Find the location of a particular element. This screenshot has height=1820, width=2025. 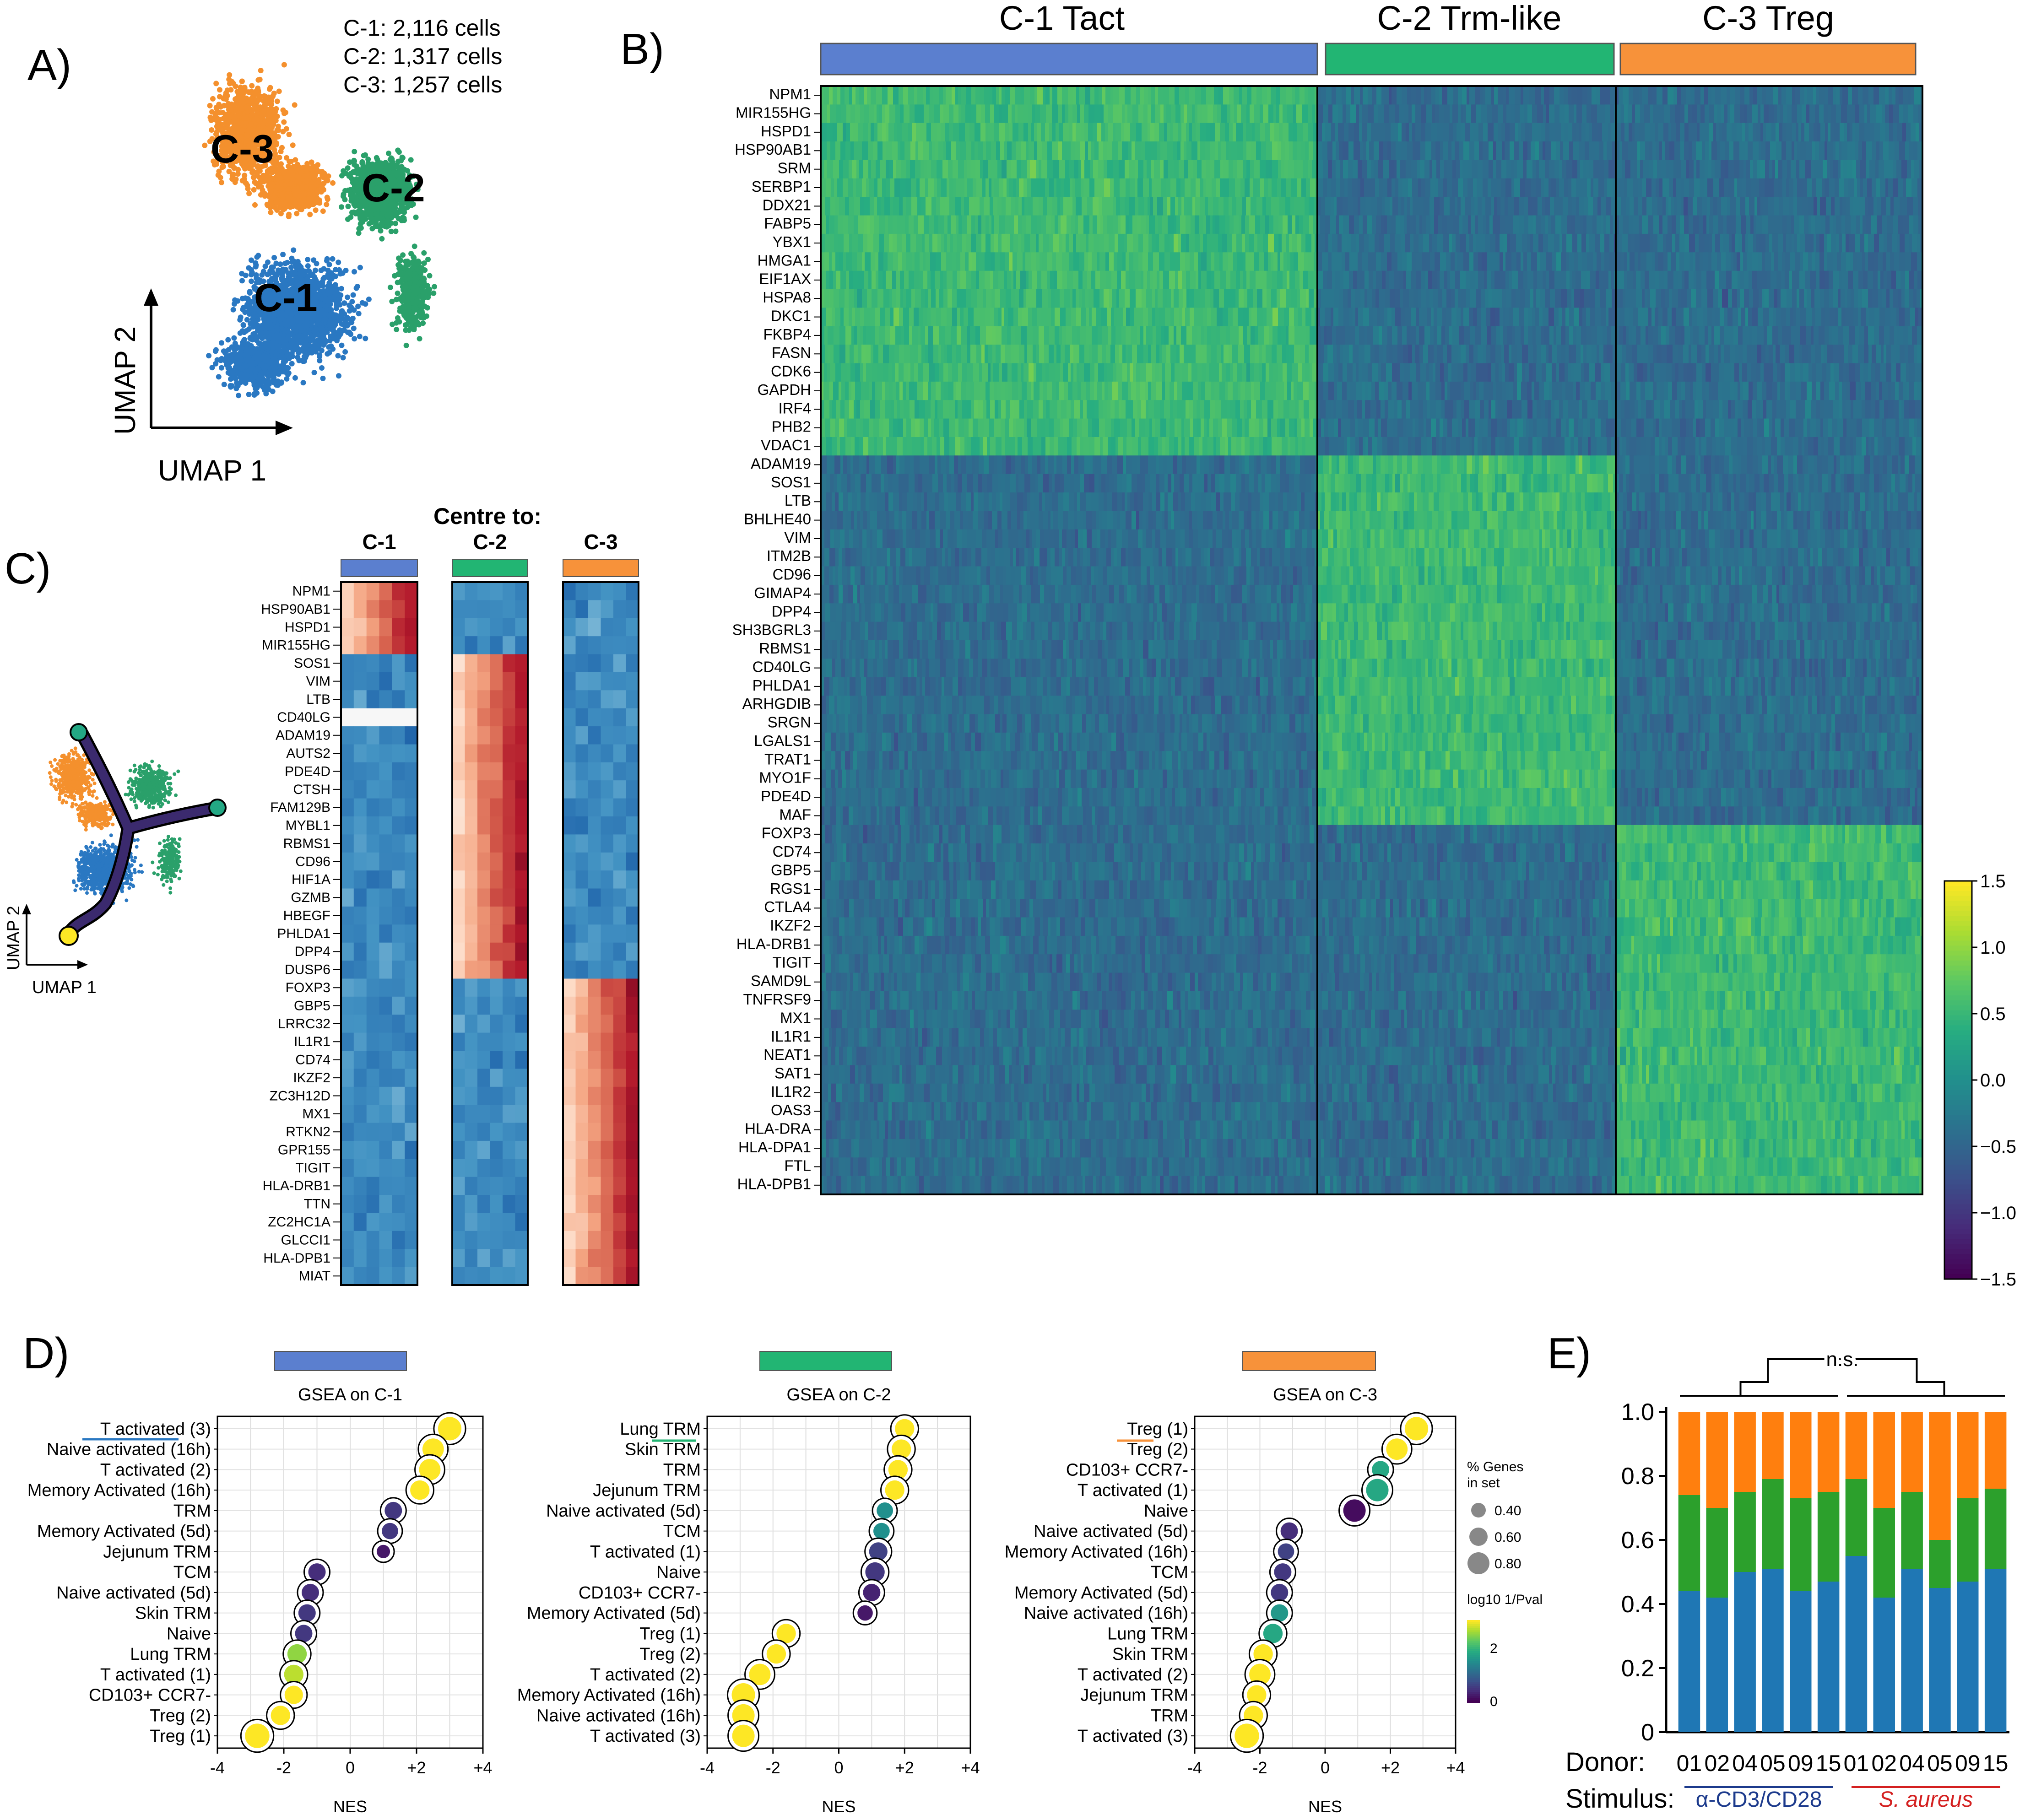

heatmap-header-c1: C-1 Tact is located at coordinates (1062, 18).